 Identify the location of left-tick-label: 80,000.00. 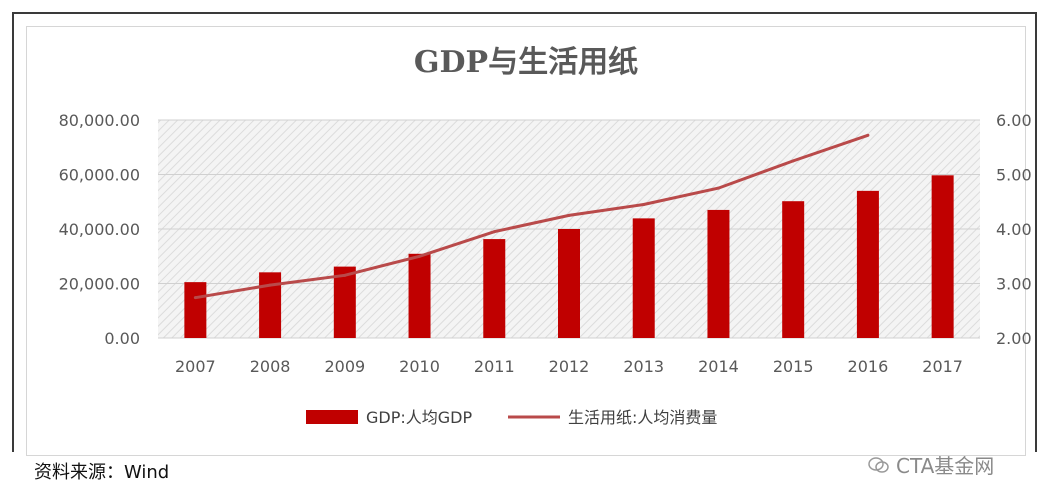
(99, 120).